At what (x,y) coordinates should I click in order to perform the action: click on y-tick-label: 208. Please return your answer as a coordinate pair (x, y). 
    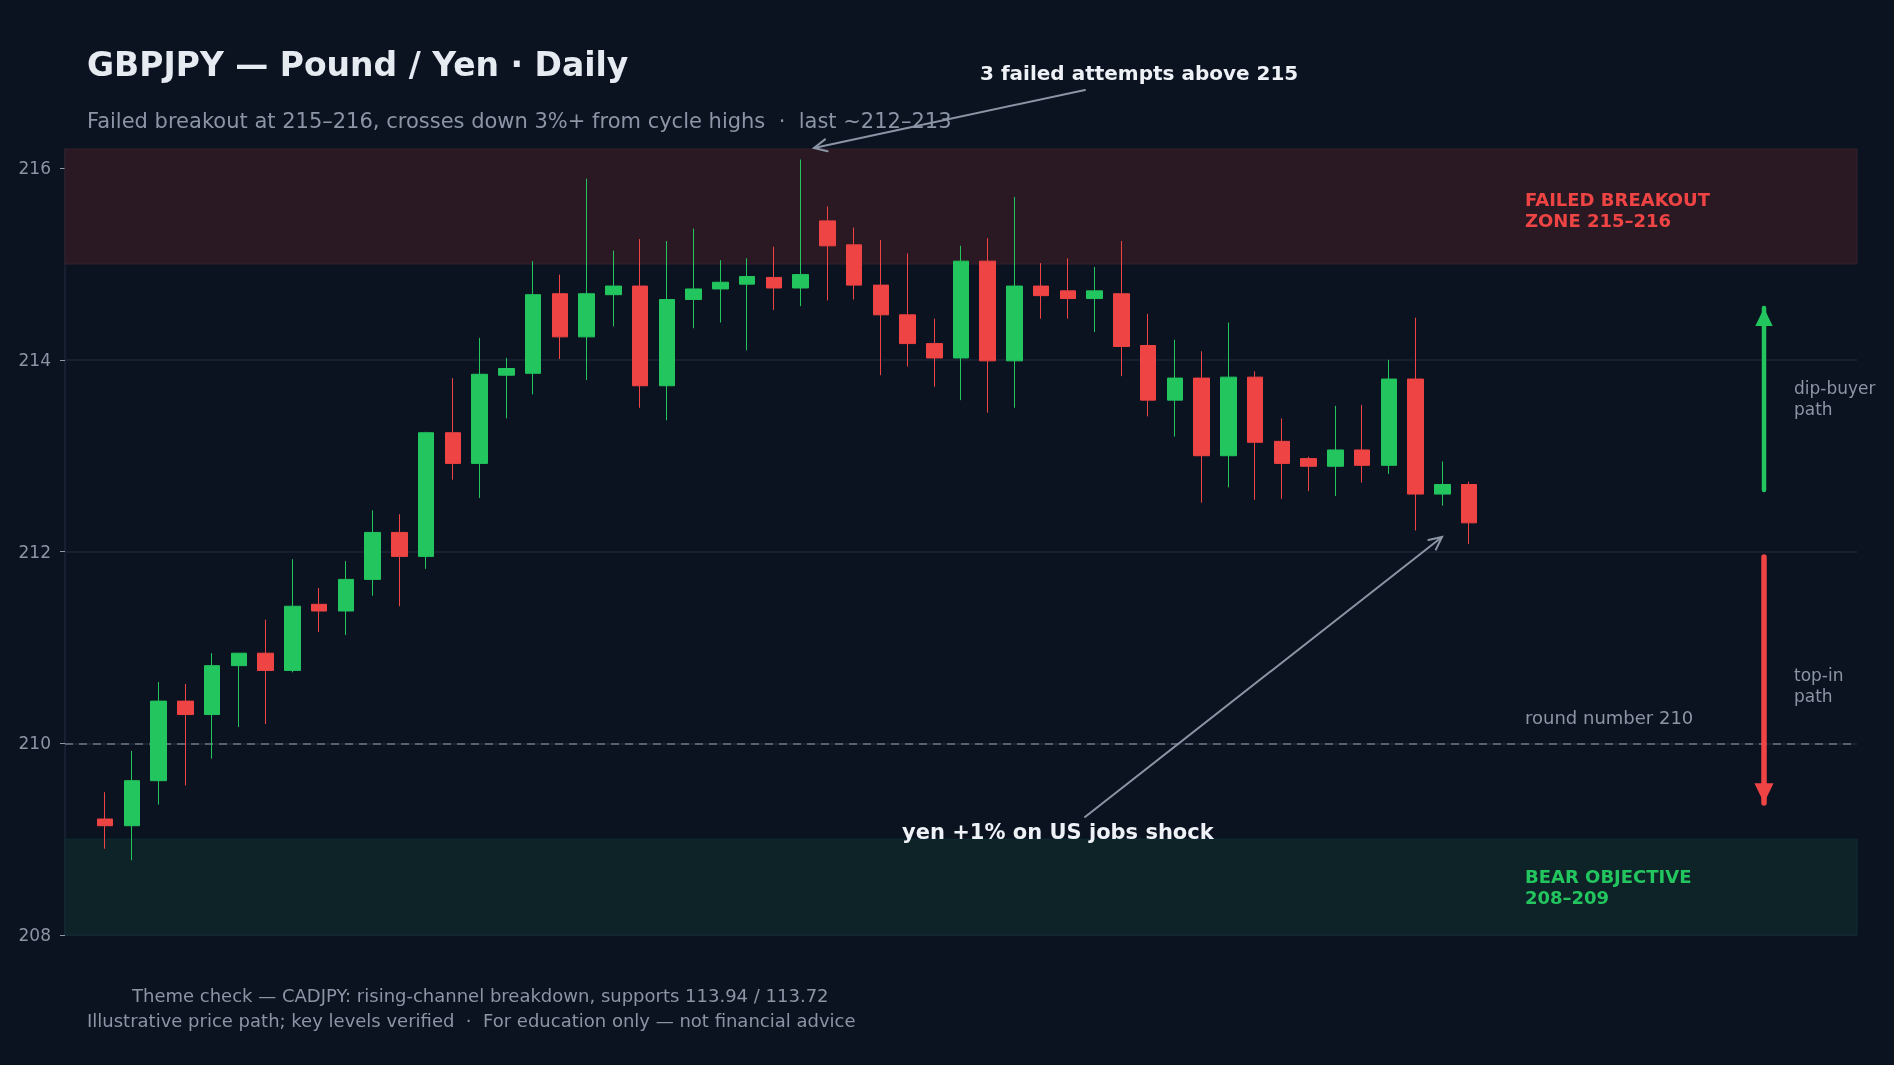
    Looking at the image, I should click on (34, 935).